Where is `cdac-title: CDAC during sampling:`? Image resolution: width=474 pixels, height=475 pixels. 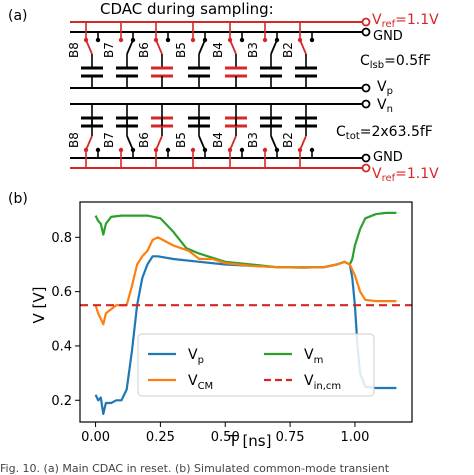
cdac-title: CDAC during sampling: is located at coordinates (187, 9).